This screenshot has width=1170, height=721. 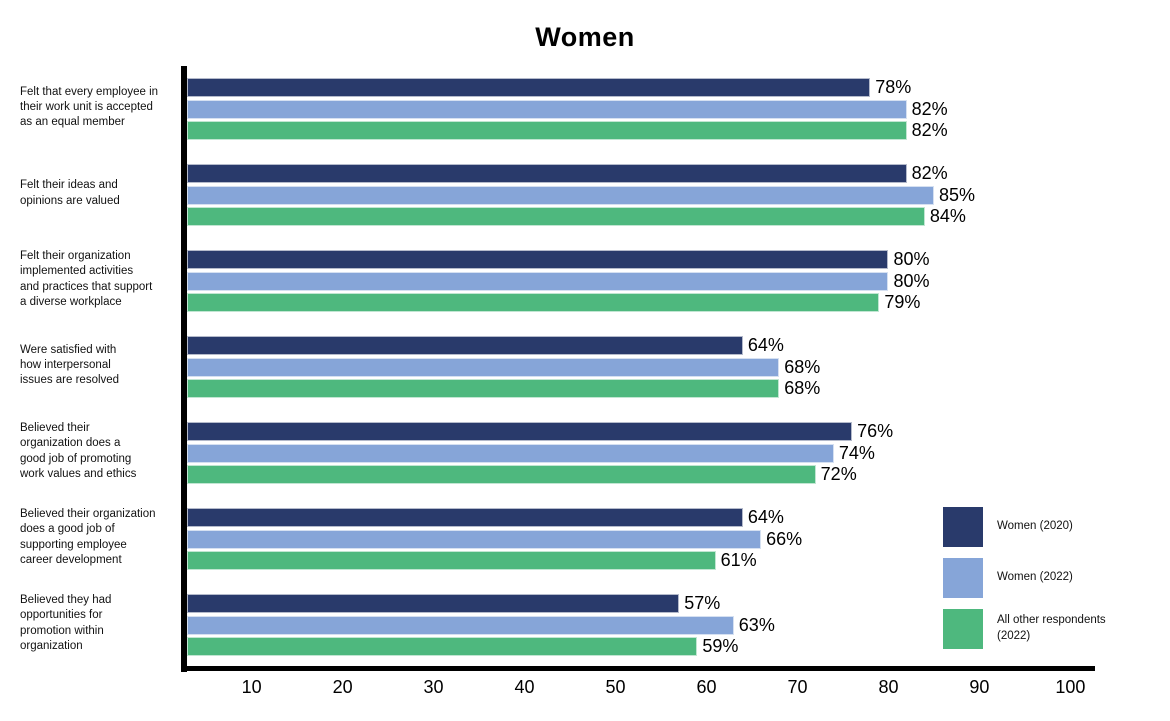 I want to click on x-tick-label: 90, so click(x=979, y=687).